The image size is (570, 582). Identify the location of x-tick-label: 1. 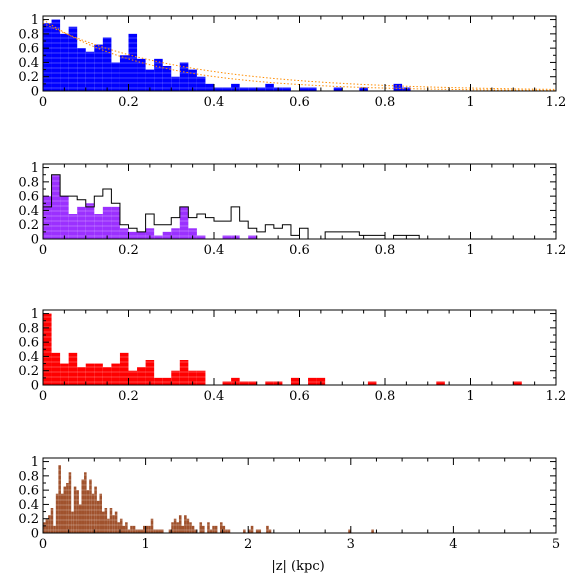
(470, 250).